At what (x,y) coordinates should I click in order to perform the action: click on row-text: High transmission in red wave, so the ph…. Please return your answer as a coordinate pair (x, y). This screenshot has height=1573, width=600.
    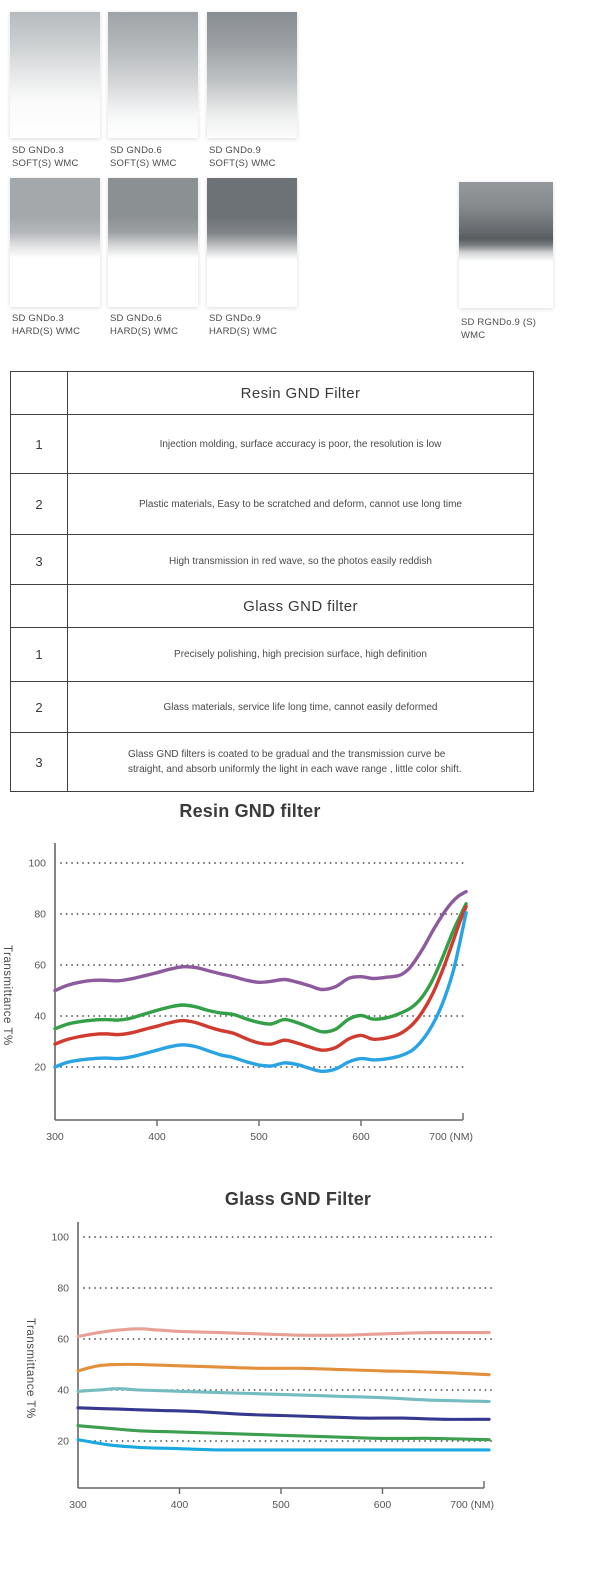
    Looking at the image, I should click on (300, 561).